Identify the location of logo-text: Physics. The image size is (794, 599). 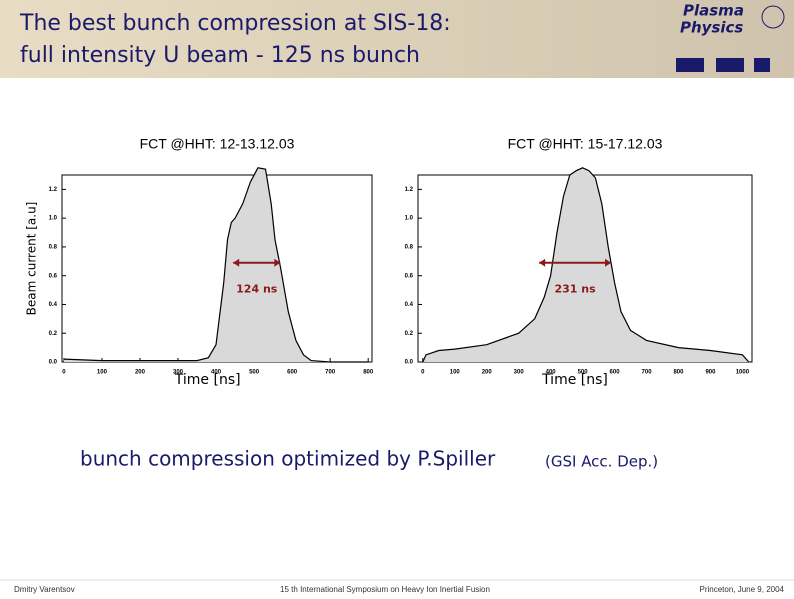
(711, 28).